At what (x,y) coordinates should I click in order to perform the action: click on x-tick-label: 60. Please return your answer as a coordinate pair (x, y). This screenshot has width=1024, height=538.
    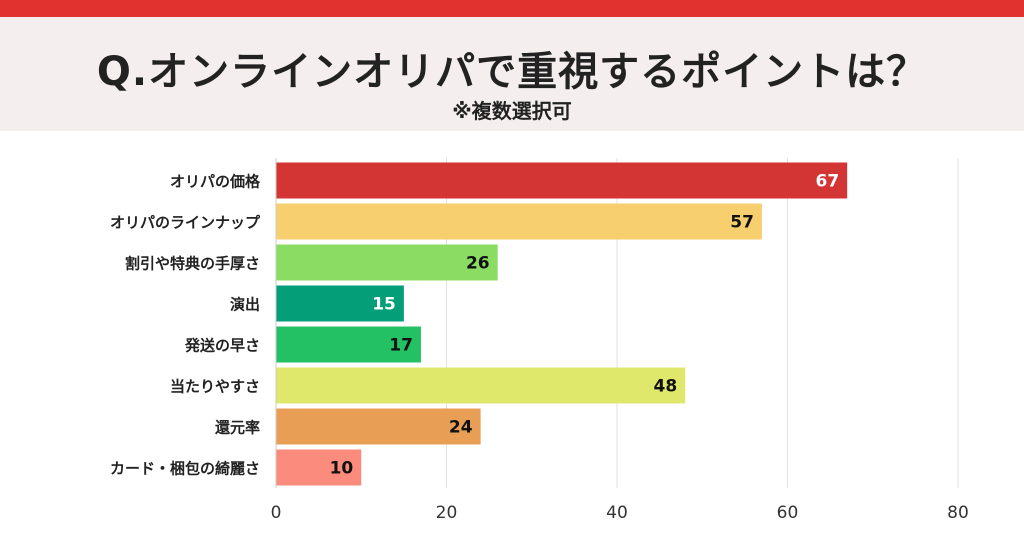
    Looking at the image, I should click on (788, 513).